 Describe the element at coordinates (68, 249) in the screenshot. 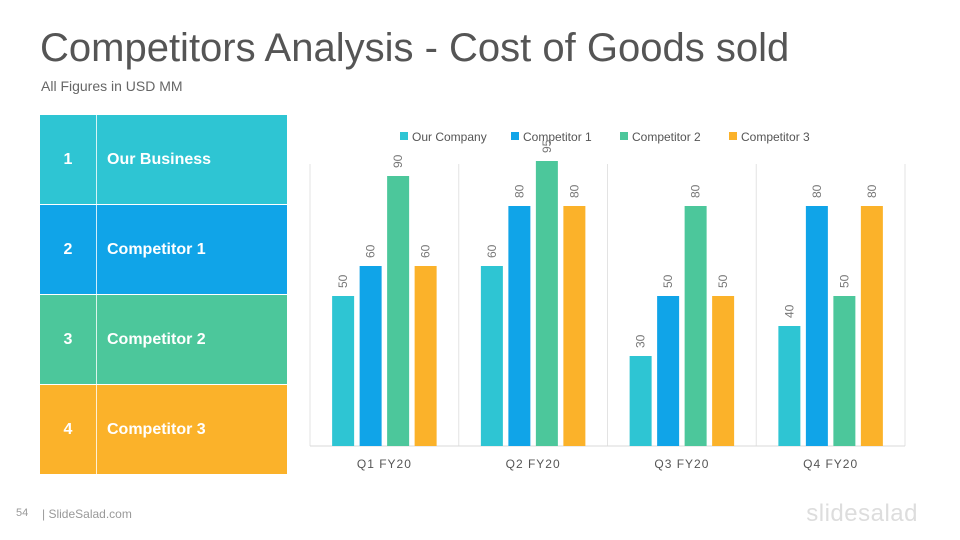

I see `row-number: 2` at that location.